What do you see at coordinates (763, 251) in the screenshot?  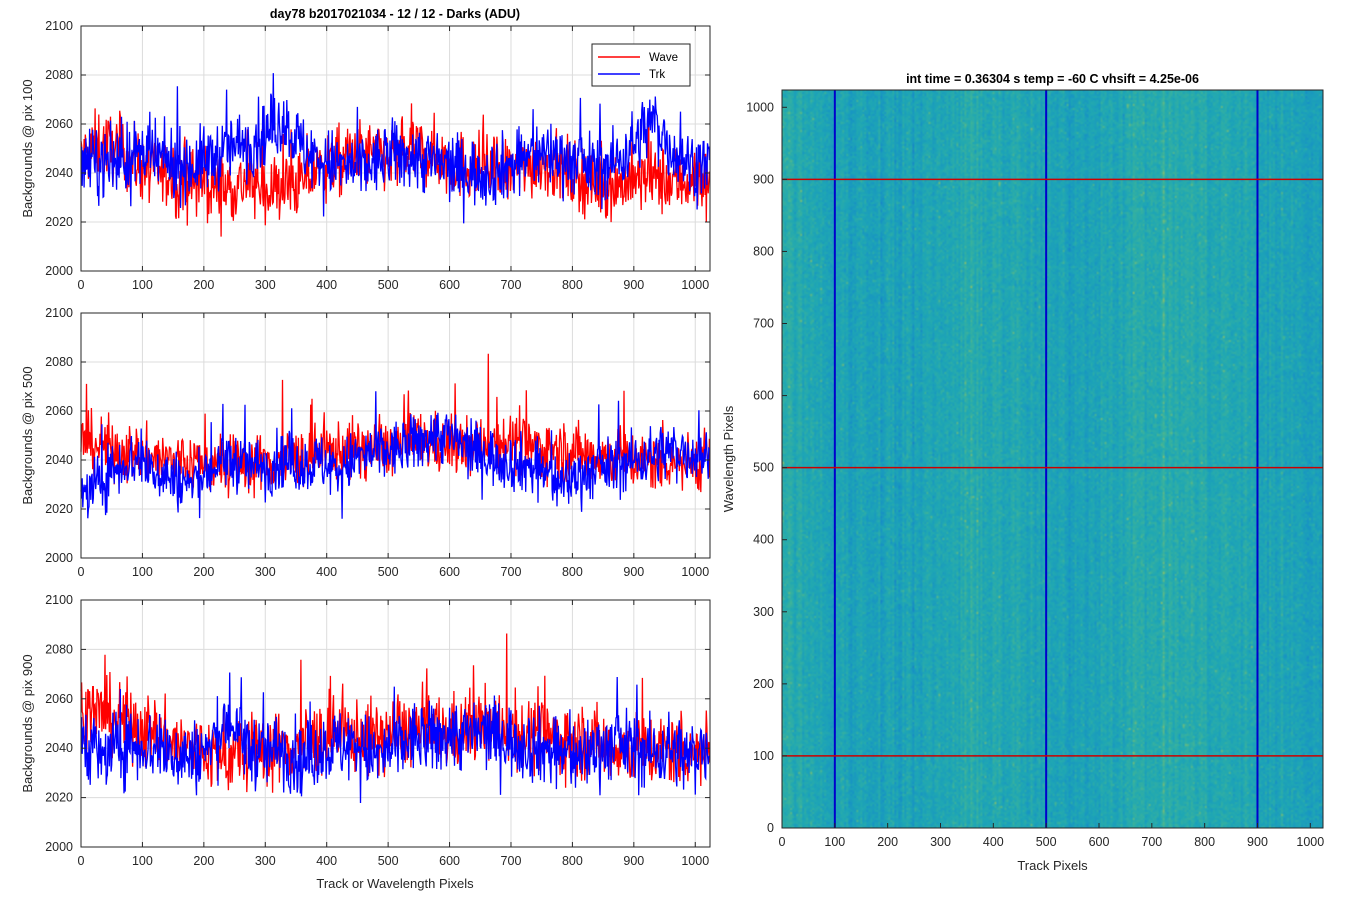 I see `y-tick-label: 800` at bounding box center [763, 251].